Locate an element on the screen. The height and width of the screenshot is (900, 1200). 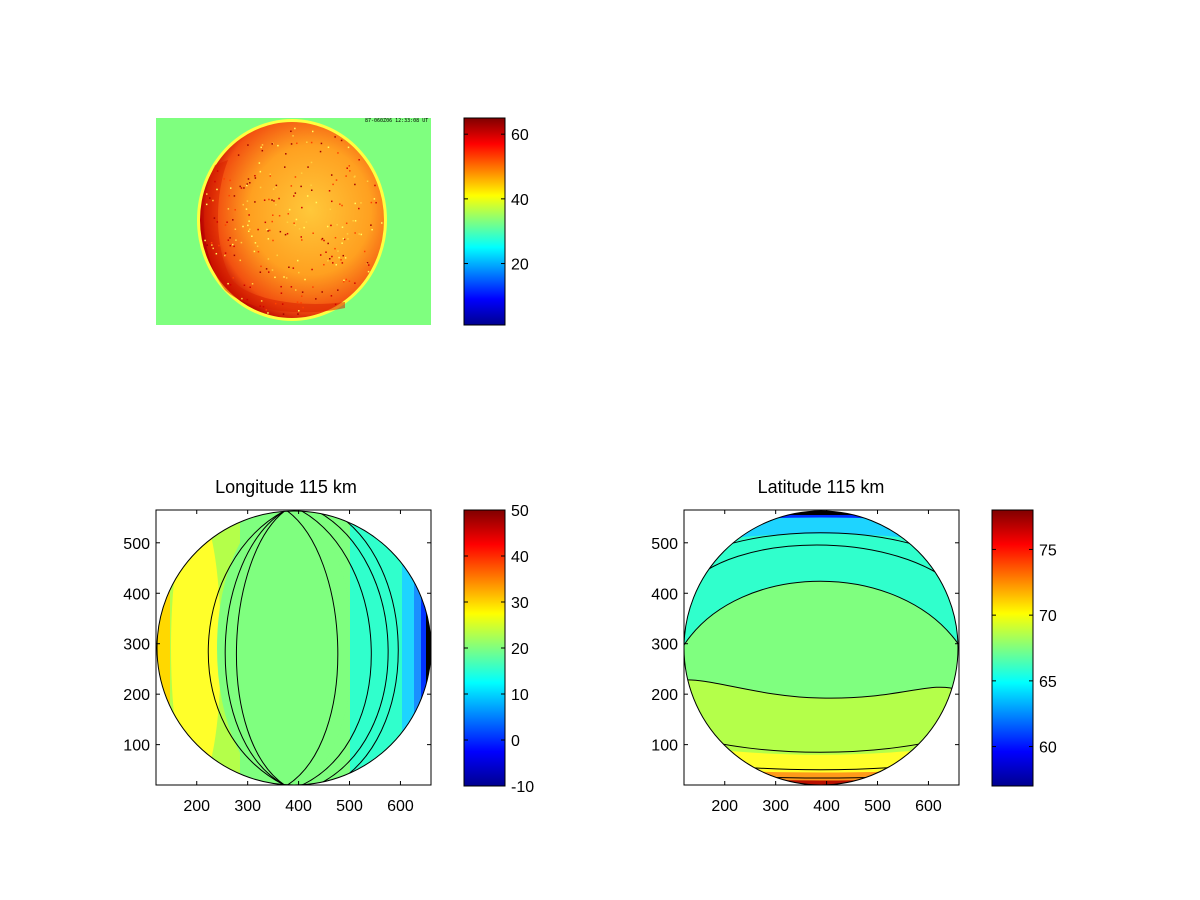
longitude-ytick-label: 200 is located at coordinates (136, 695).